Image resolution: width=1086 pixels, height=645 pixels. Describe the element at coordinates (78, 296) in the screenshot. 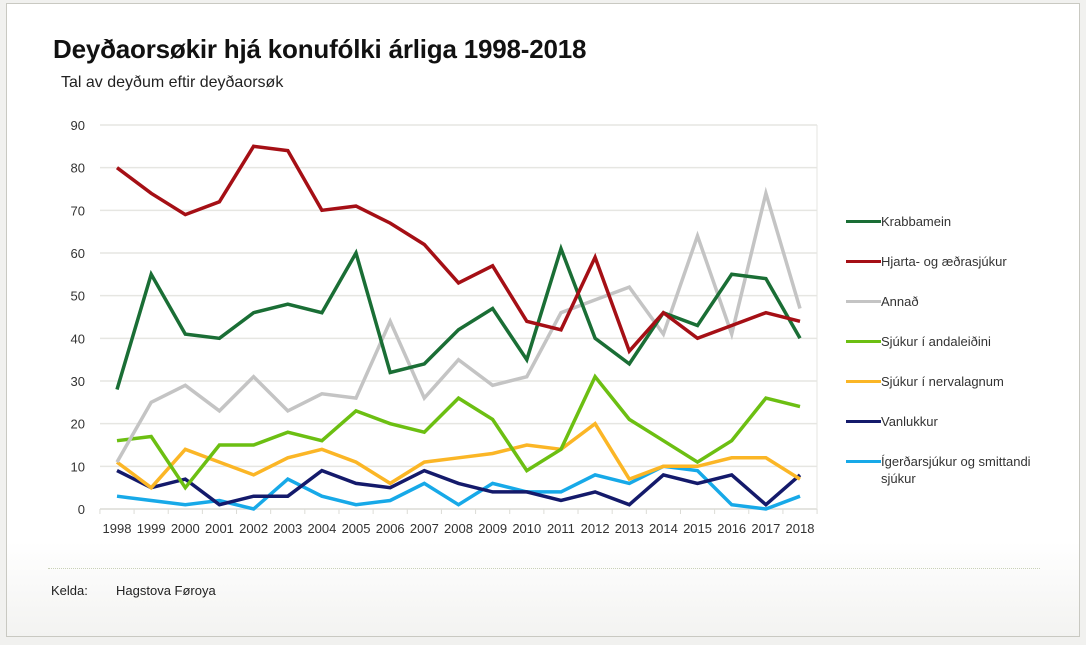

I see `y-tick-label: 50` at that location.